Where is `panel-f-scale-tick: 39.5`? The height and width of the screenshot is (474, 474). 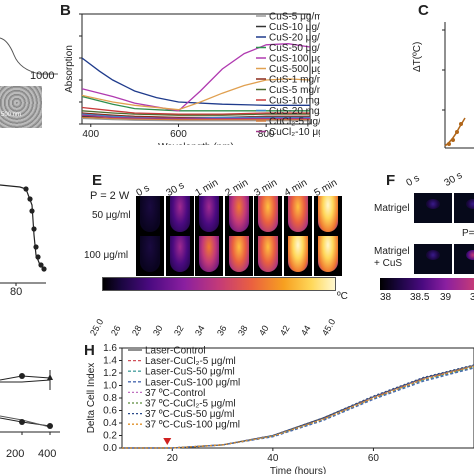
panel-f-scale-tick: 39.5 is located at coordinates (472, 297).